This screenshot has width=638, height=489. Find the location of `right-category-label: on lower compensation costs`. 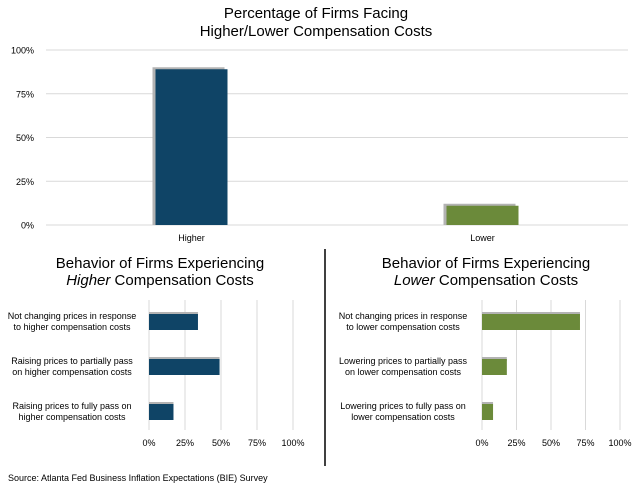

right-category-label: on lower compensation costs is located at coordinates (403, 372).